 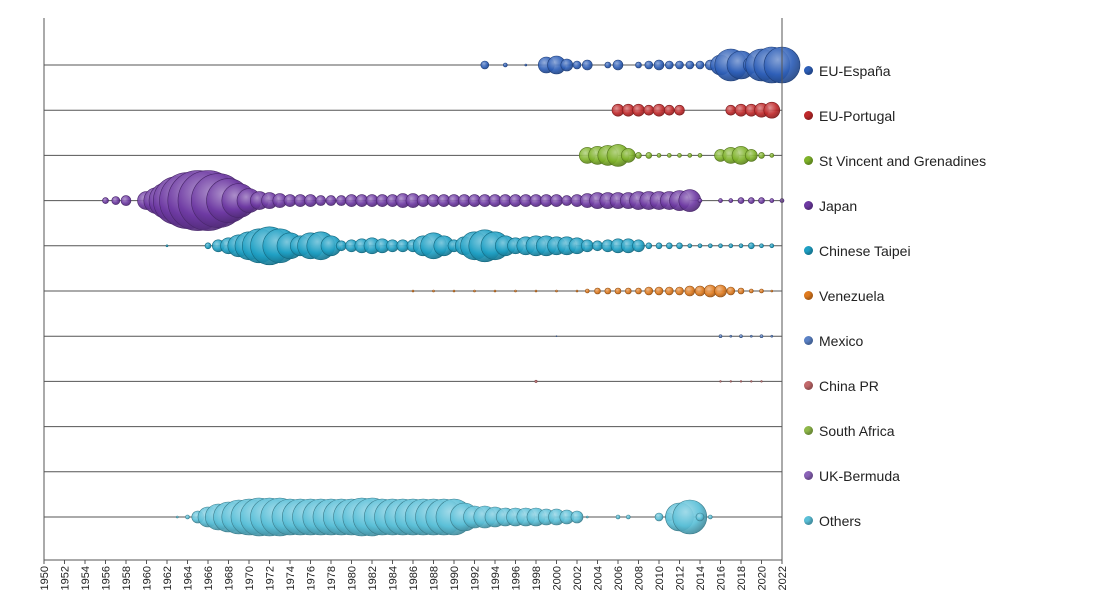 I want to click on x-tick-label-1962: 1962, so click(x=168, y=578).